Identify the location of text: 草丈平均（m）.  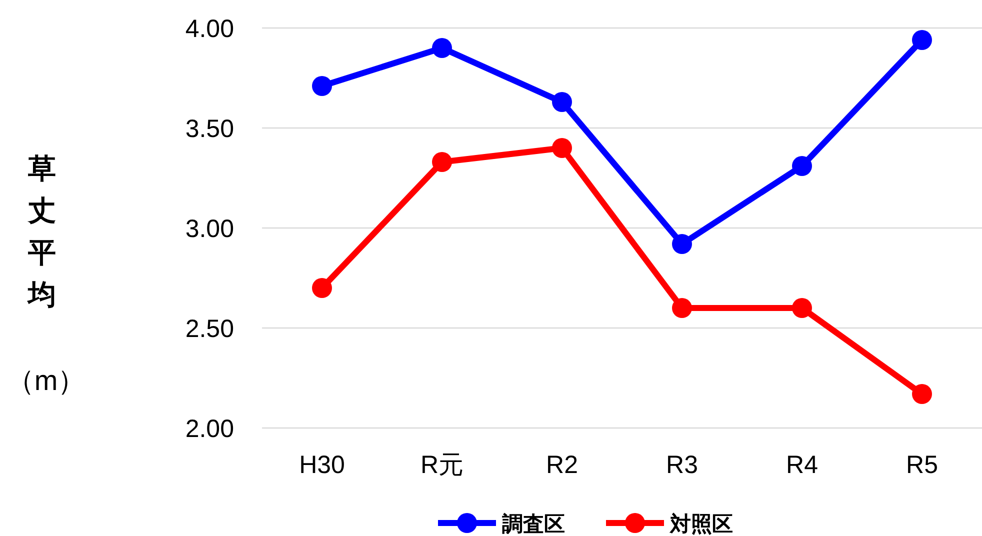
(46, 274).